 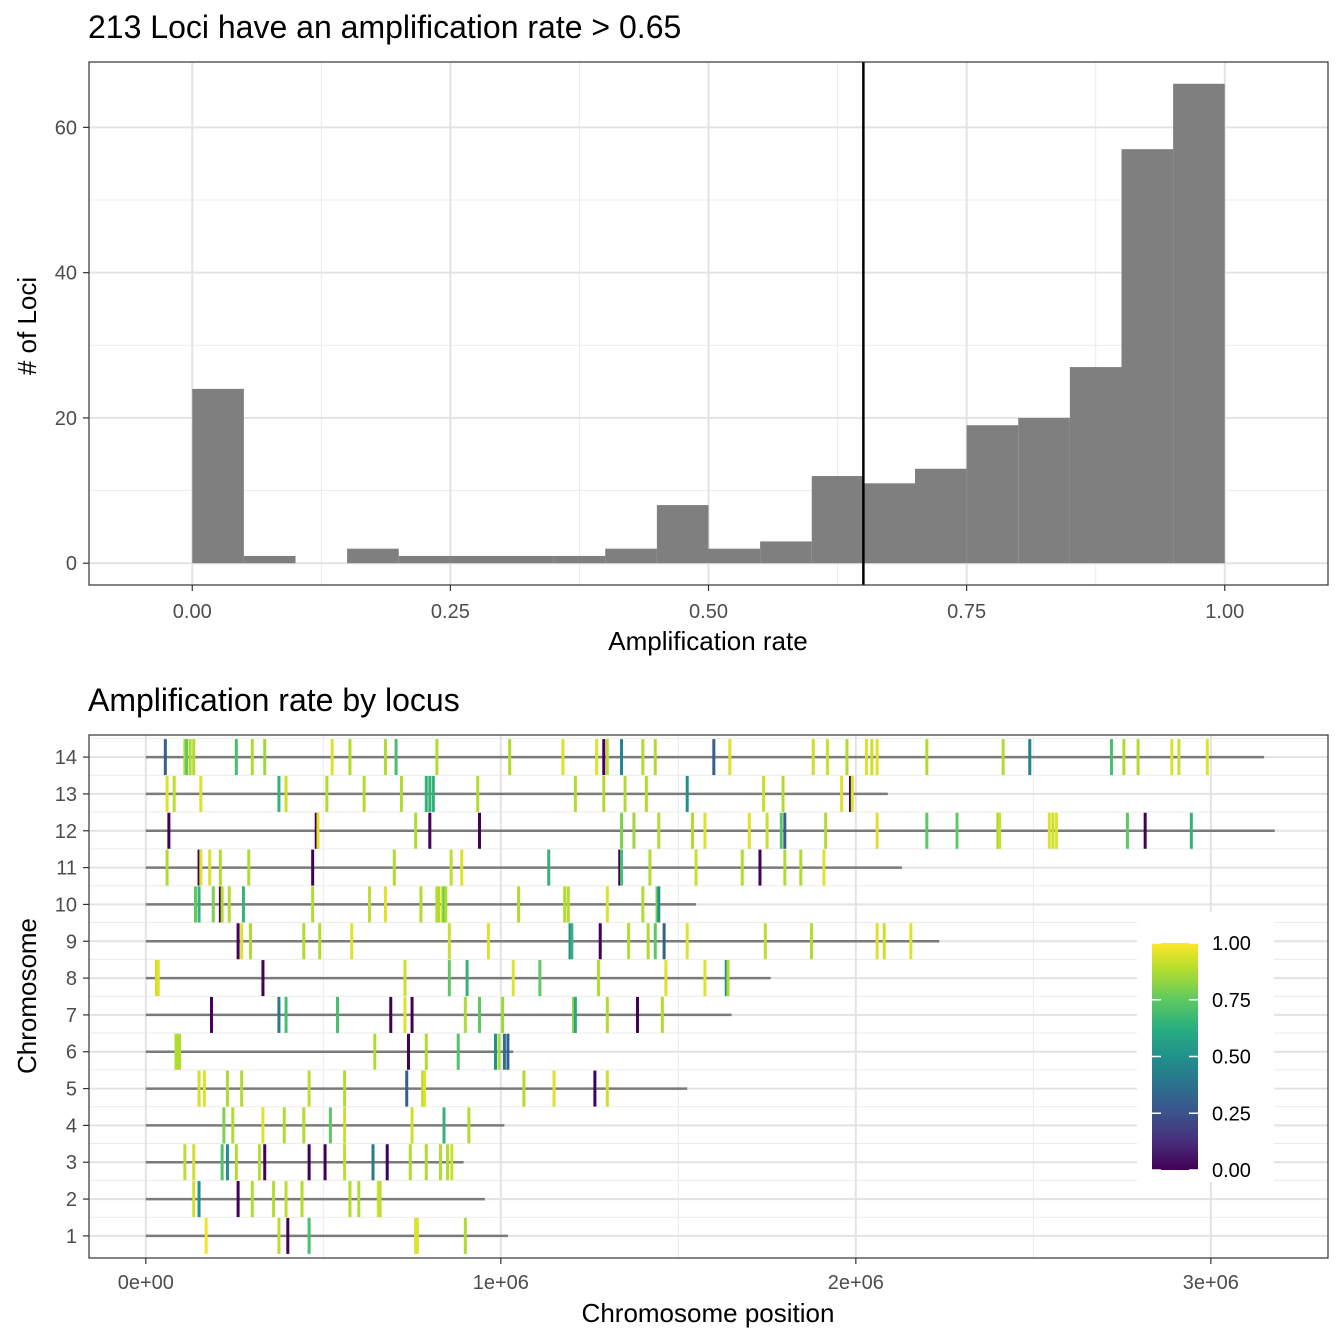 I want to click on legend-tick-label: 1.00, so click(x=1231, y=944).